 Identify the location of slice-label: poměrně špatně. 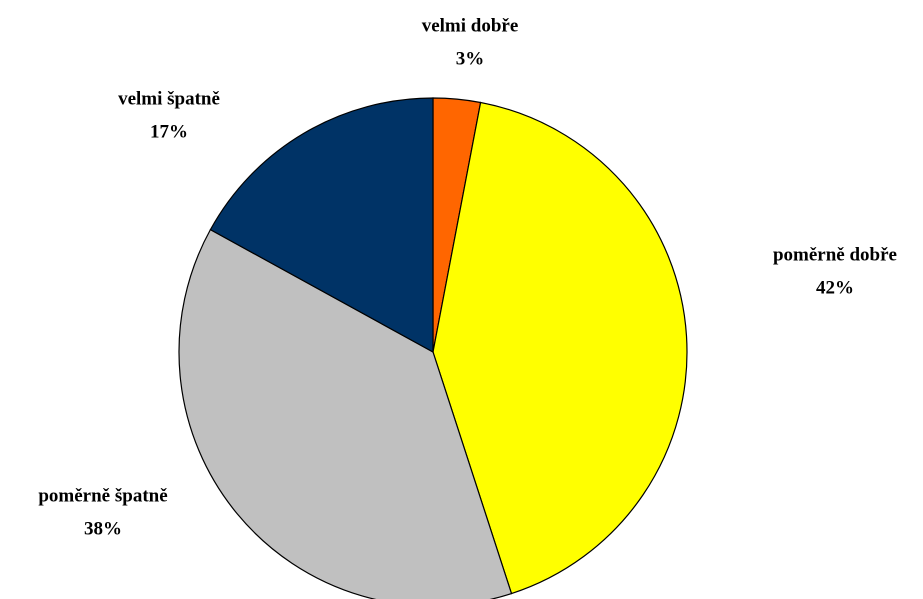
(102, 495).